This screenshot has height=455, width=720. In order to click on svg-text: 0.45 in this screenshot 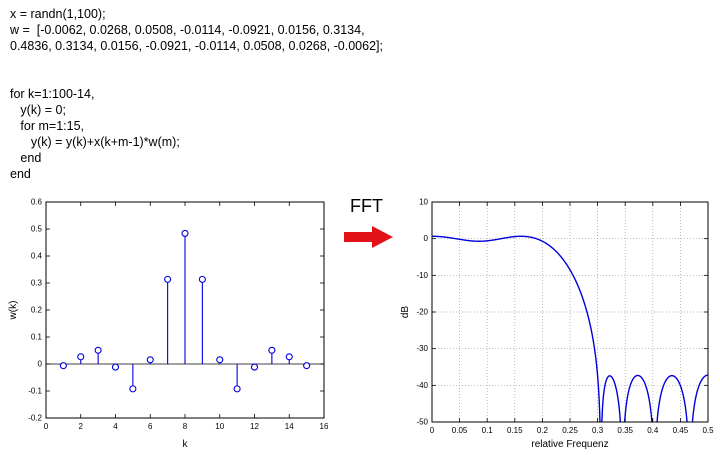, I will do `click(681, 430)`.